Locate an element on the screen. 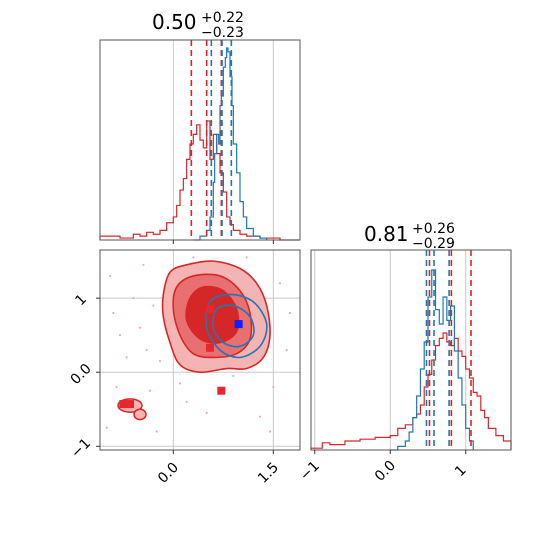 This screenshot has width=550, height=550. y-tick-label: −1 is located at coordinates (81, 449).